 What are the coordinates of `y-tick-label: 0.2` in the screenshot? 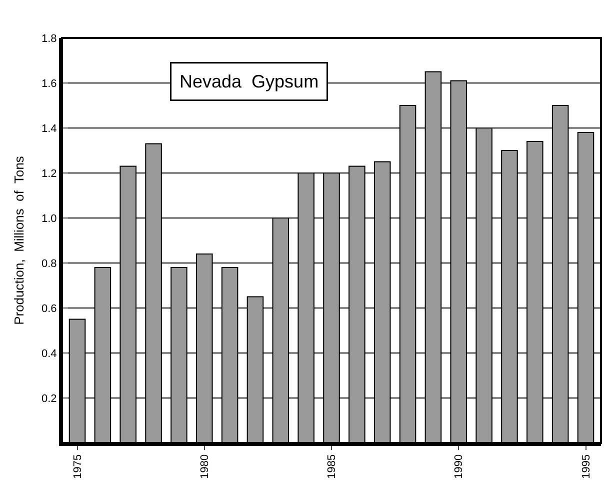 It's located at (49, 398).